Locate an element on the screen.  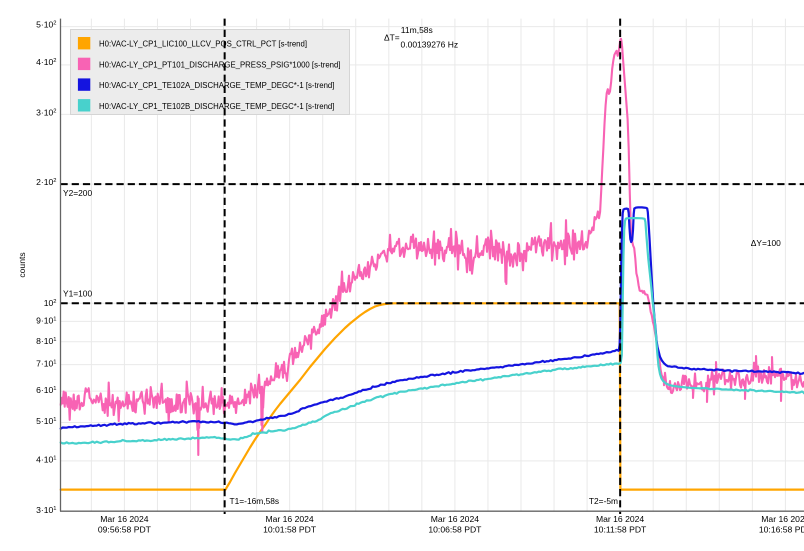
svg-text: 5·102 is located at coordinates (46, 24).